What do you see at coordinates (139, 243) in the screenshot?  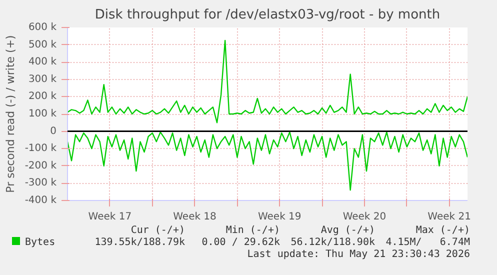 I see `text: 139.55k/188.79k` at bounding box center [139, 243].